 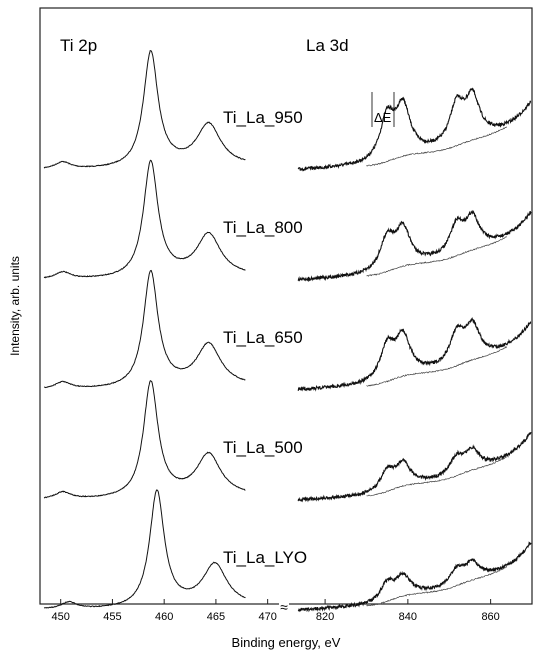 I want to click on panel-title-ti: Ti 2p, so click(x=78, y=45).